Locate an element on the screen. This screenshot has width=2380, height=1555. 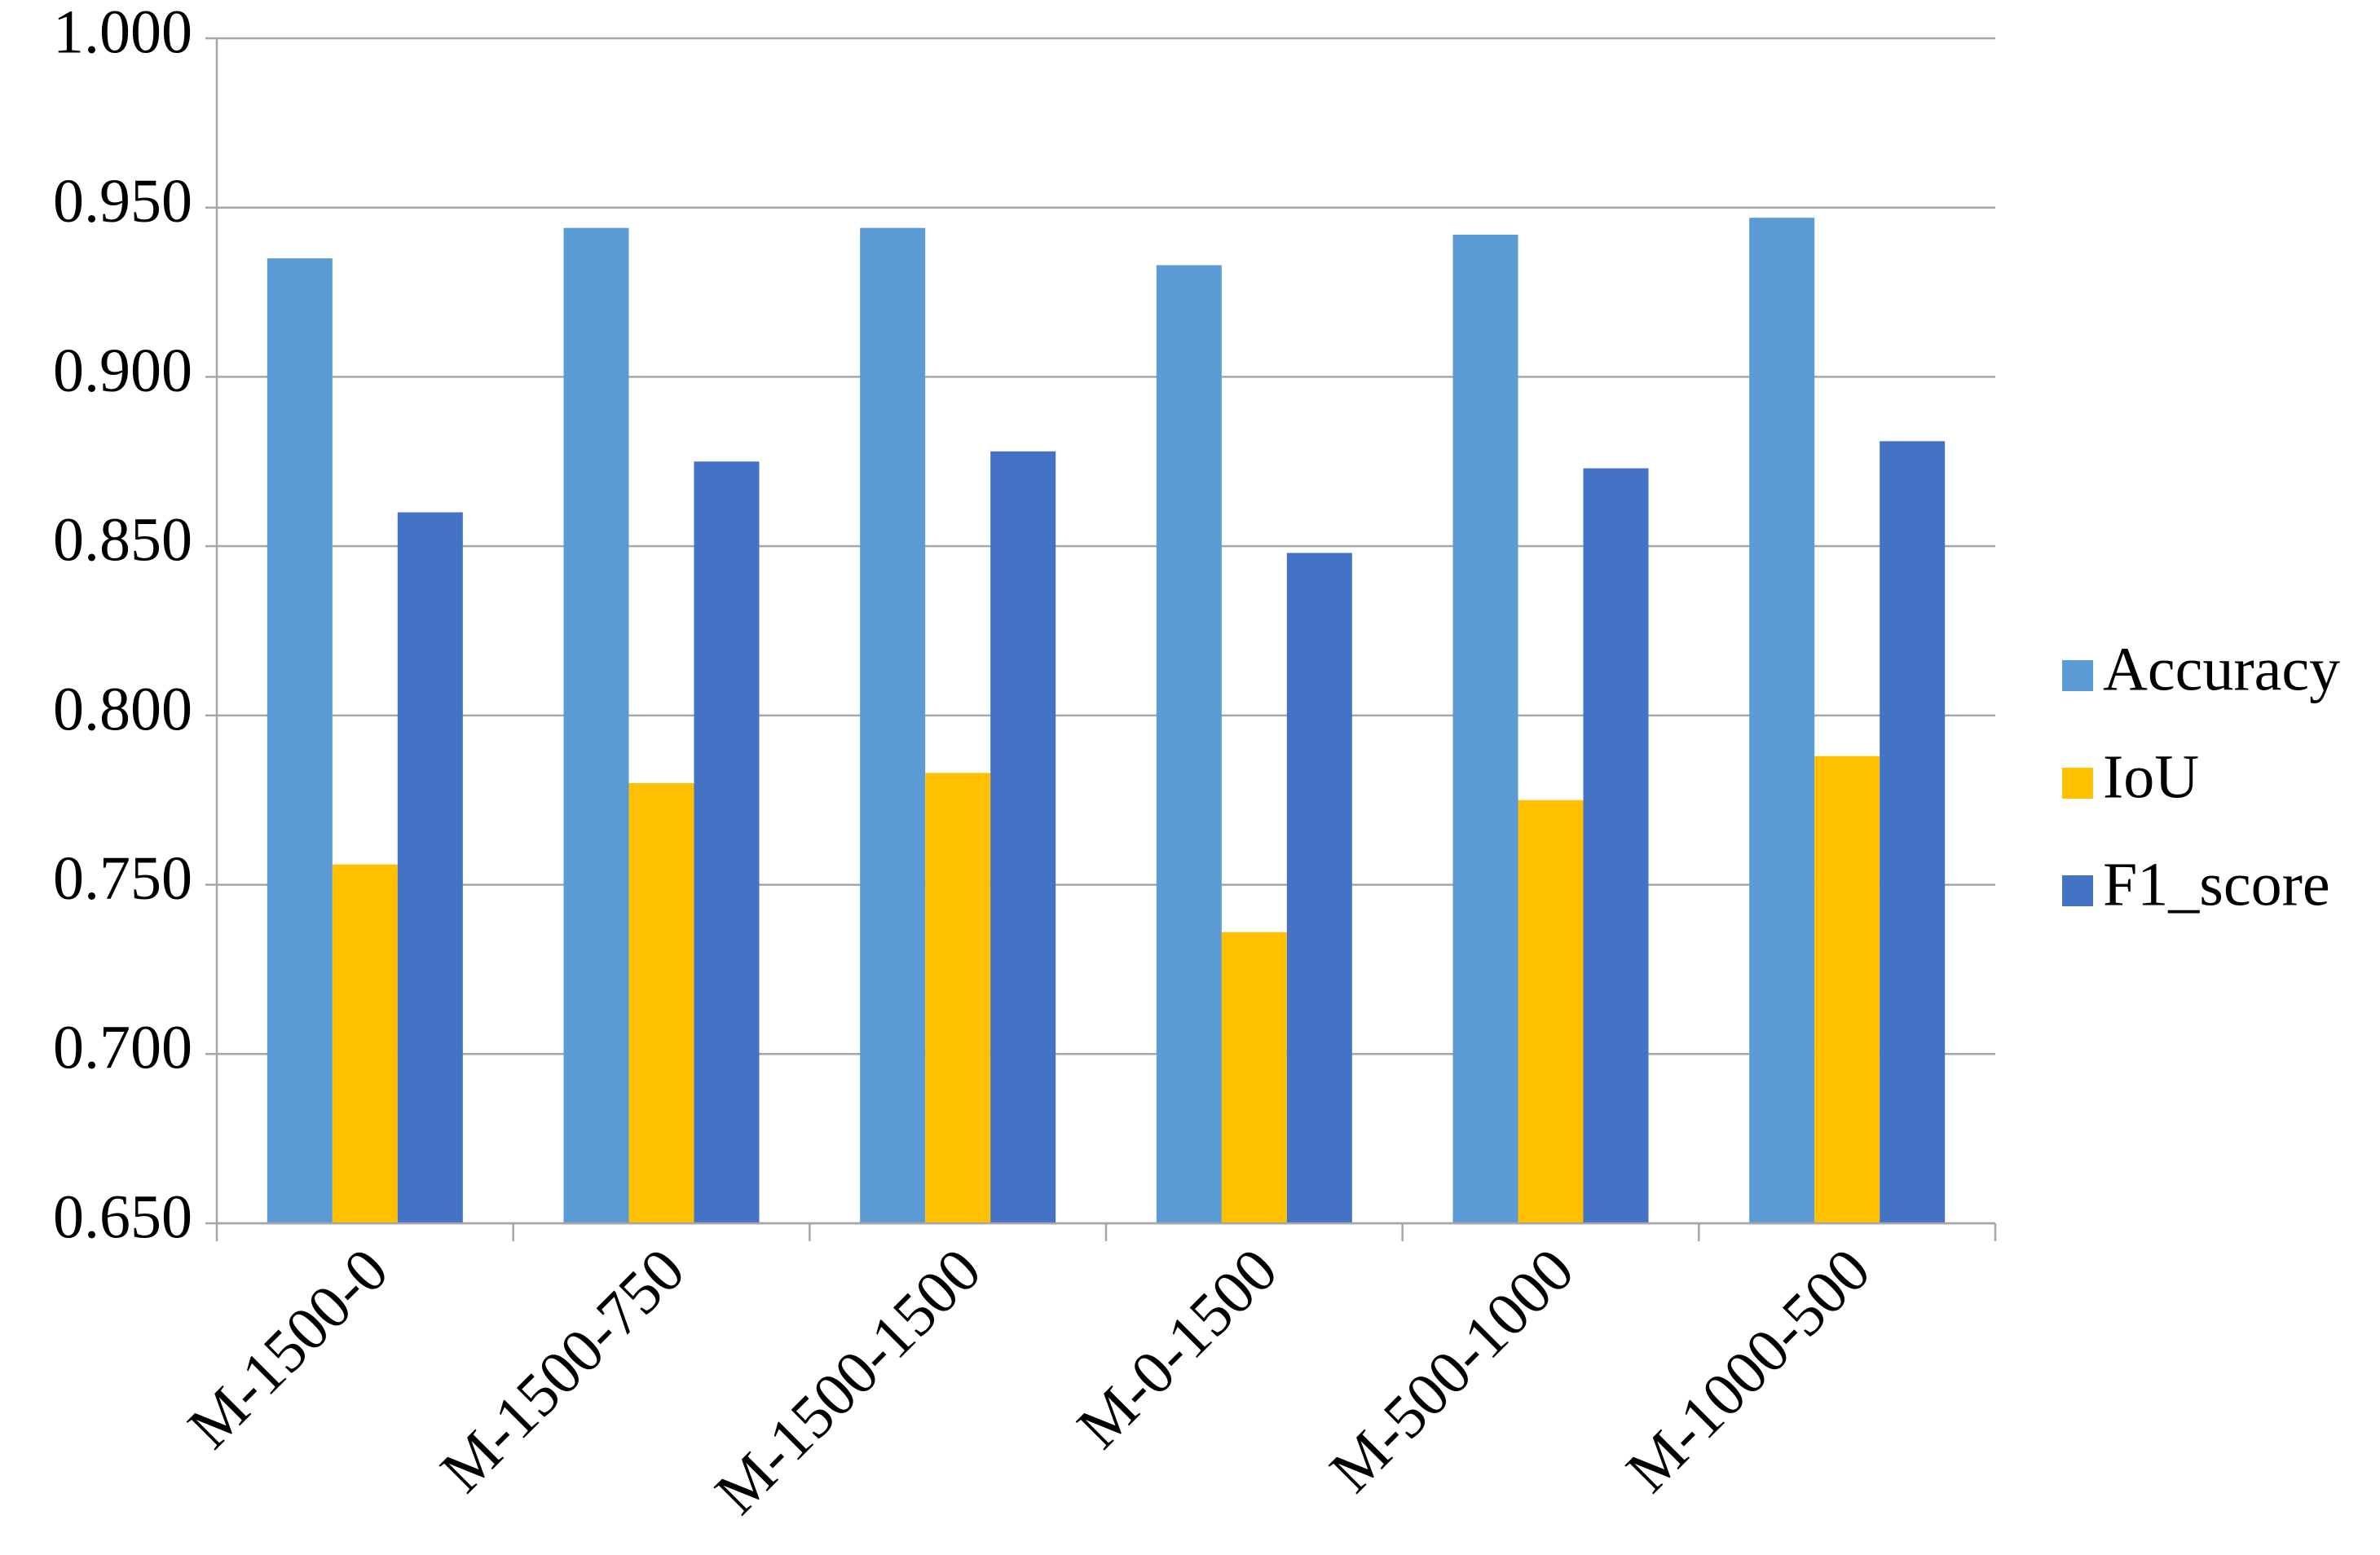
y-tick-label: 0.800 is located at coordinates (123, 709).